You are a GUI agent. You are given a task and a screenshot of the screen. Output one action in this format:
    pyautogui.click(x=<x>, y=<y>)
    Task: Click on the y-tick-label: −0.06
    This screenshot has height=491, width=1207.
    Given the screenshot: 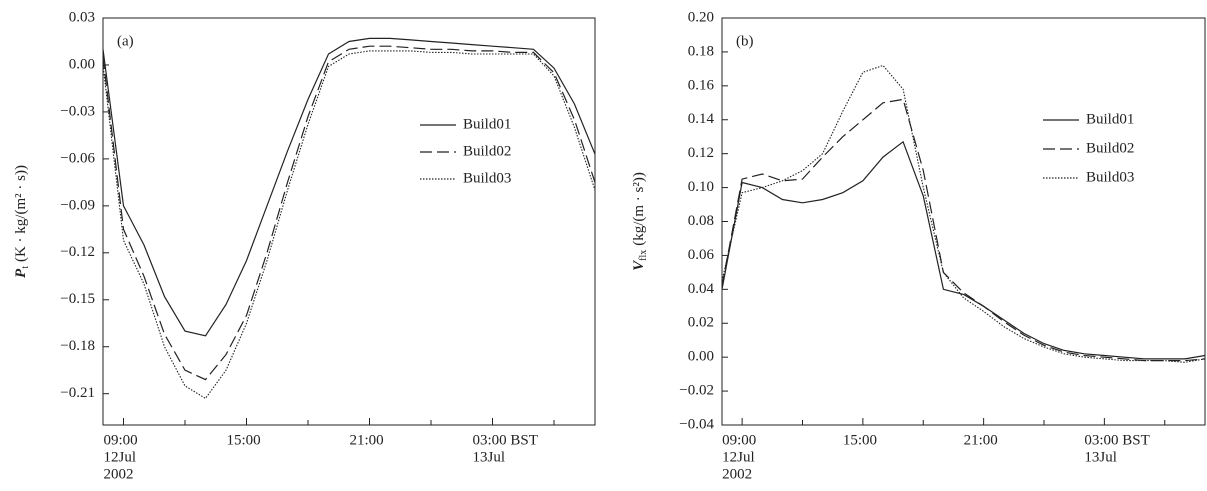 What is the action you would take?
    pyautogui.click(x=77, y=158)
    